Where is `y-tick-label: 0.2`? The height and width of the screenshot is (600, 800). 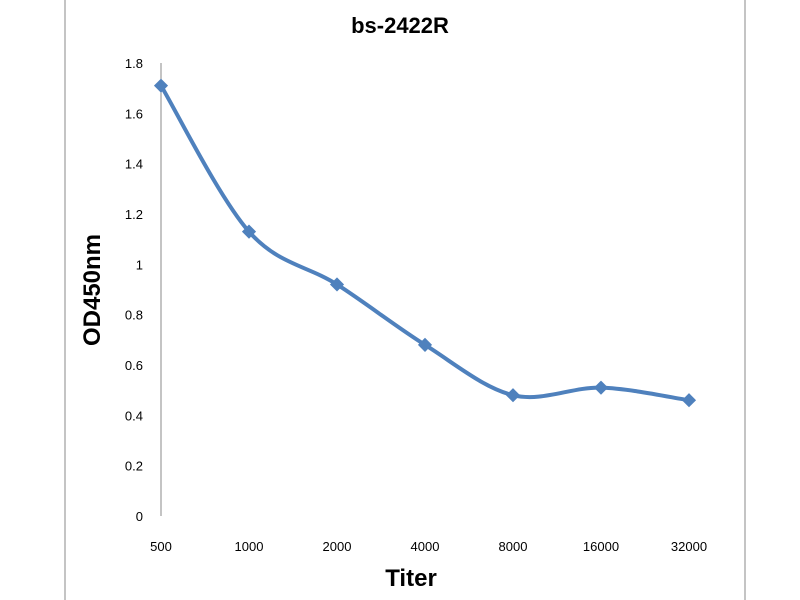
y-tick-label: 0.2 is located at coordinates (134, 466).